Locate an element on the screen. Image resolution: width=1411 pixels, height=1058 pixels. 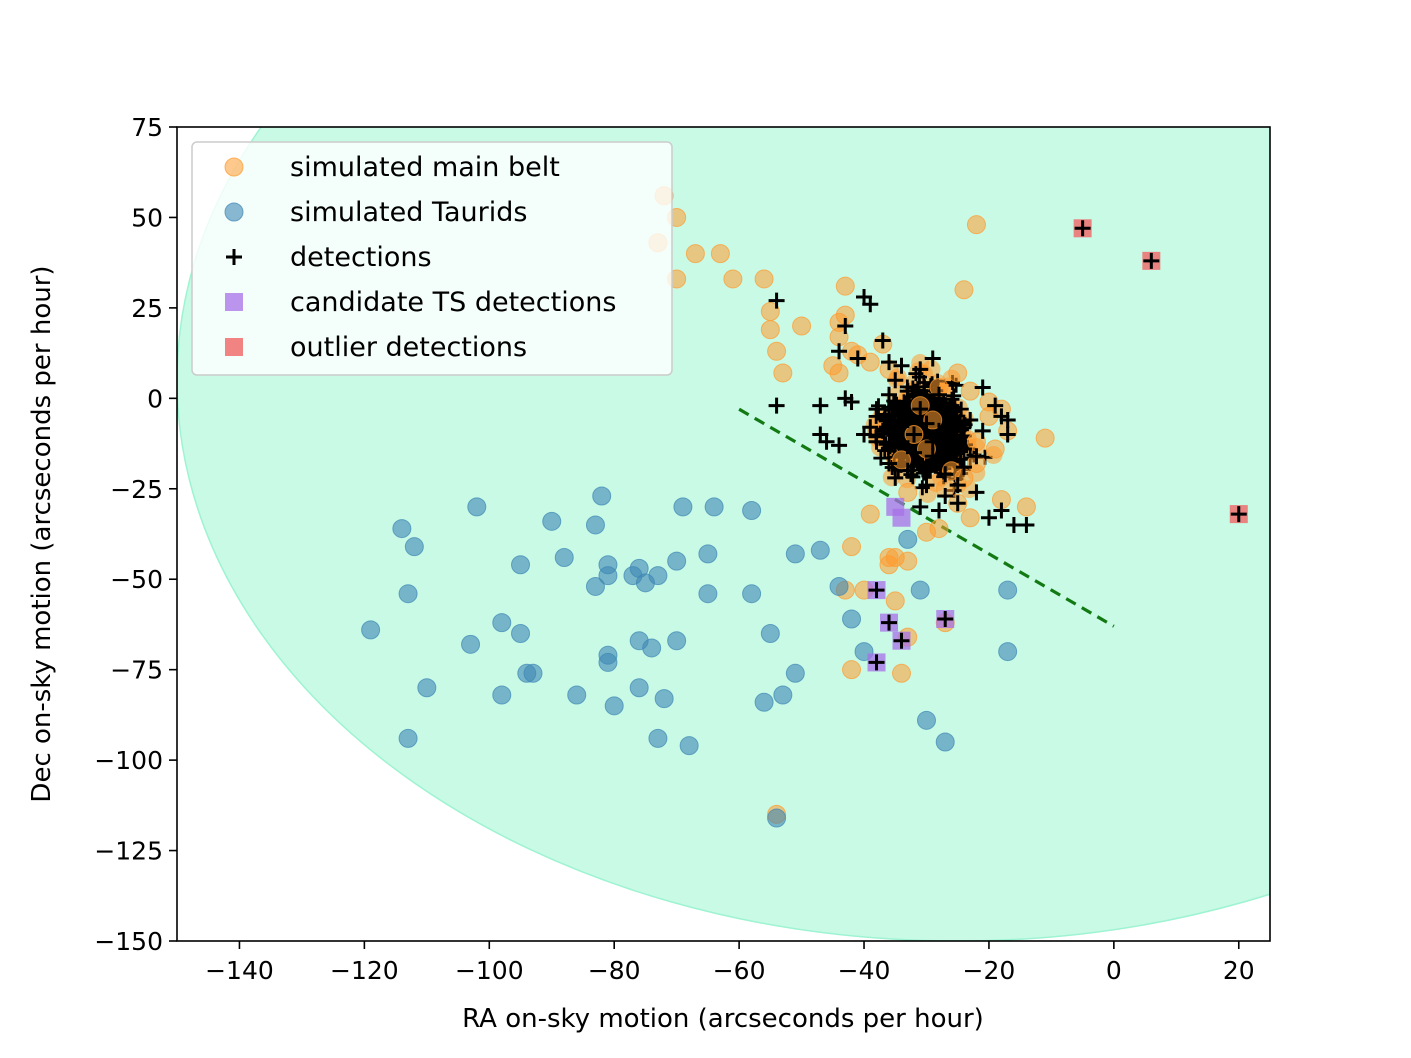
y-tick-label: 25 is located at coordinates (147, 308).